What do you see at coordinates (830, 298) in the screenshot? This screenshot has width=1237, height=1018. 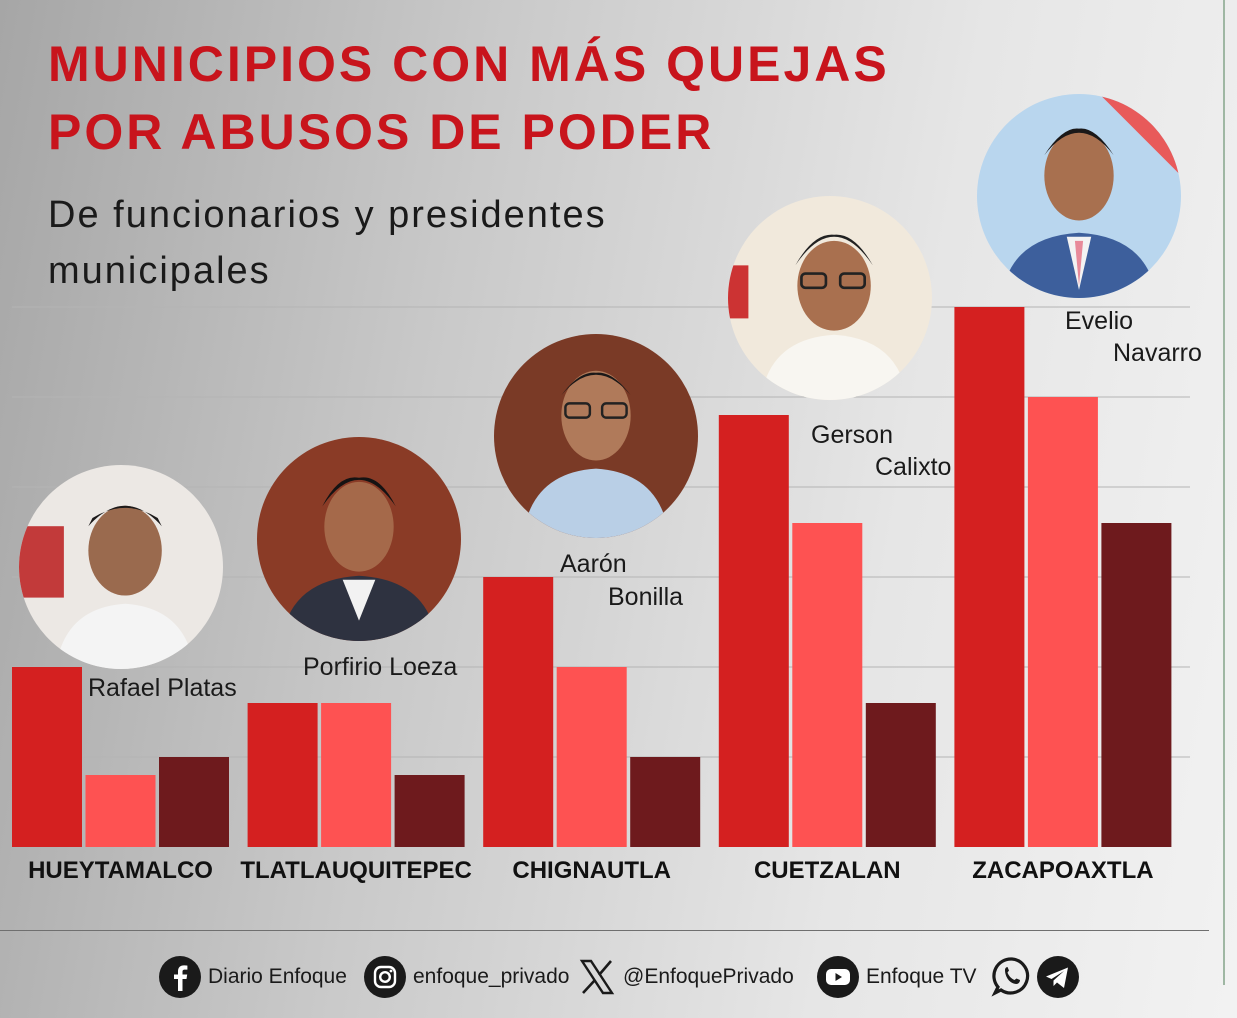 I see `person-photo-gerson-calixto` at bounding box center [830, 298].